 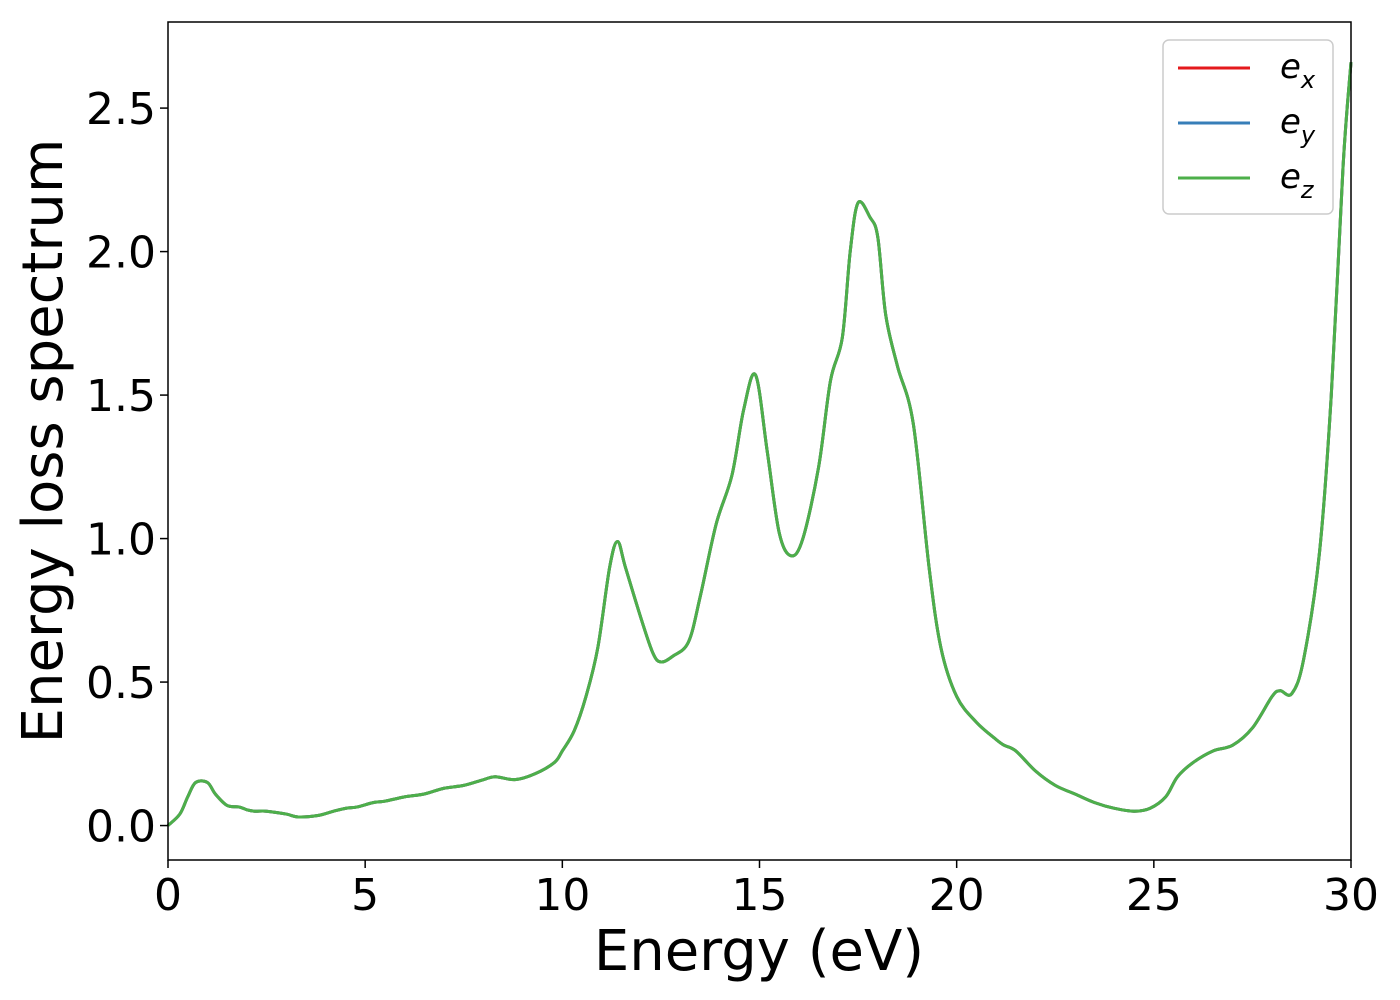 I want to click on y-tick-label: 1.0, so click(x=121, y=540).